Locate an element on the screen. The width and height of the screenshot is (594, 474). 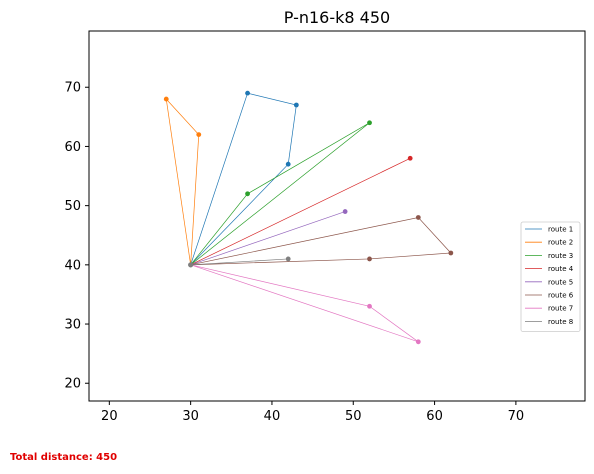
legend-entry: route 8 is located at coordinates (549, 322).